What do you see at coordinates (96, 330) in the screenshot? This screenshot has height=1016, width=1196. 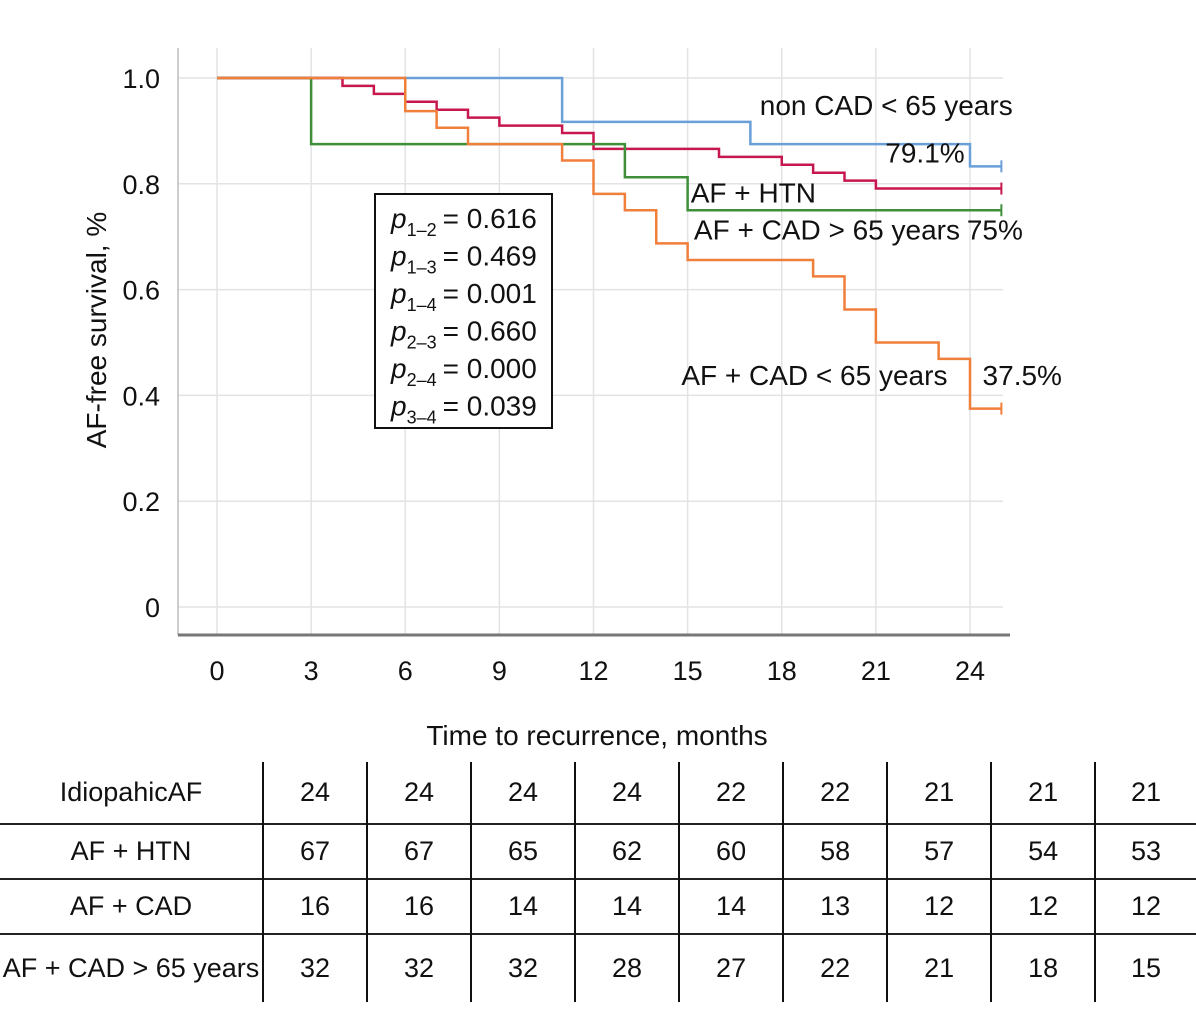 I see `y-axis-title: AF-free survival, %` at bounding box center [96, 330].